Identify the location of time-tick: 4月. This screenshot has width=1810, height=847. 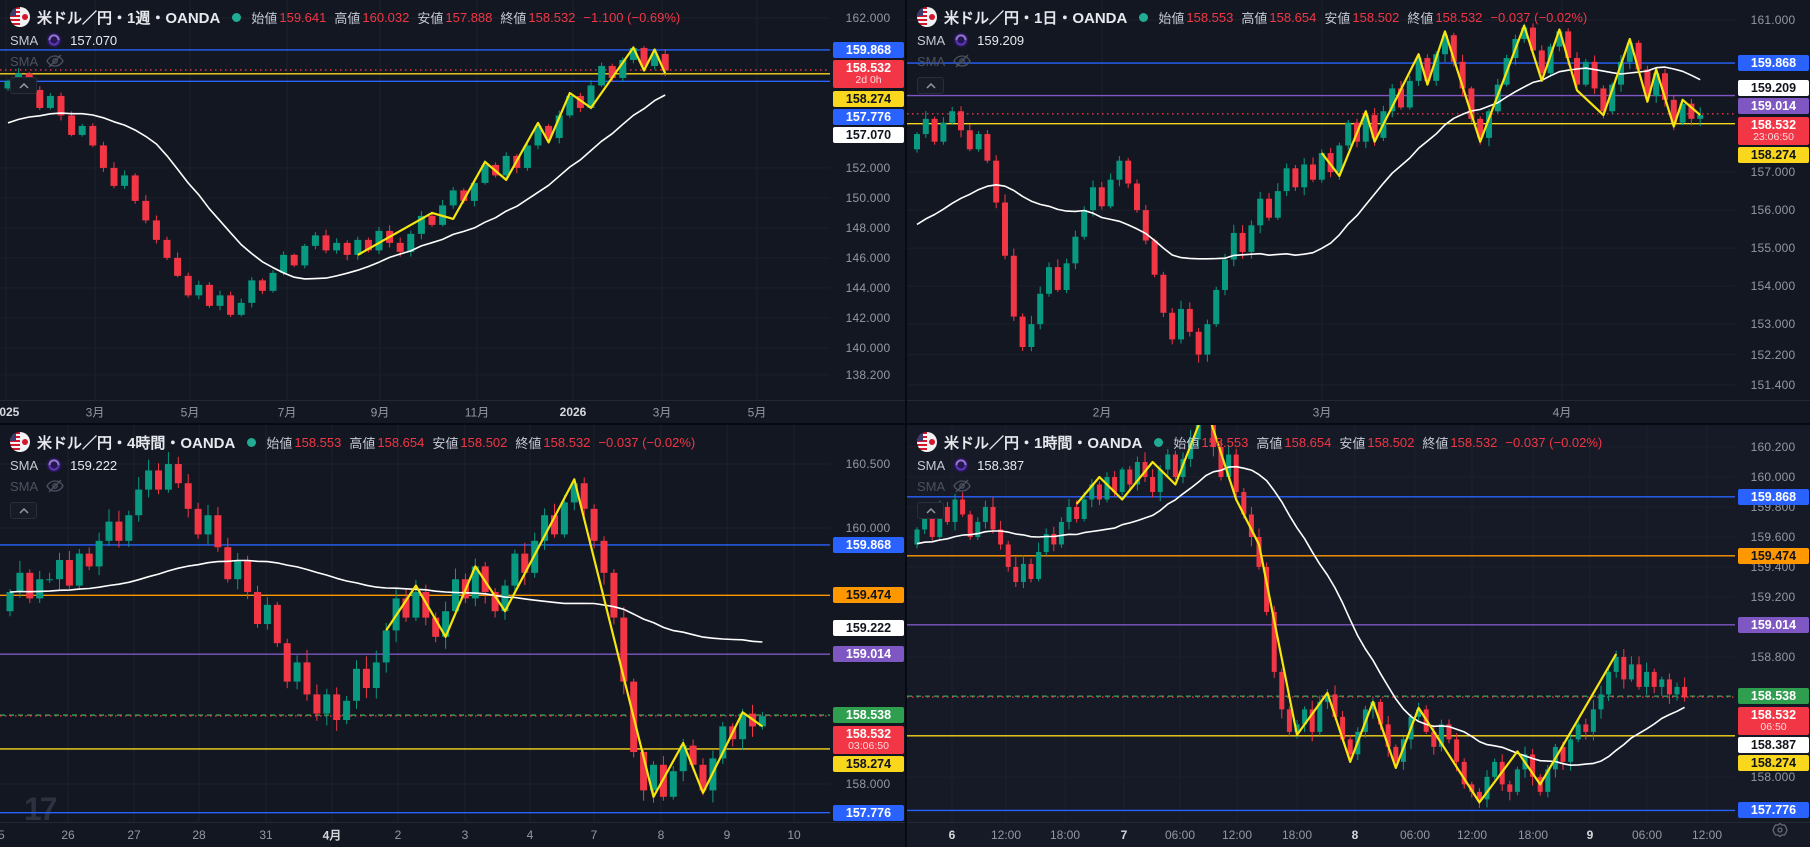
(332, 835).